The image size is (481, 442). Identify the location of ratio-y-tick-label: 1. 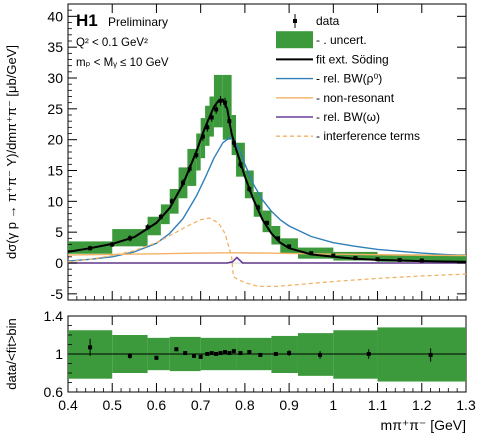
(59, 354).